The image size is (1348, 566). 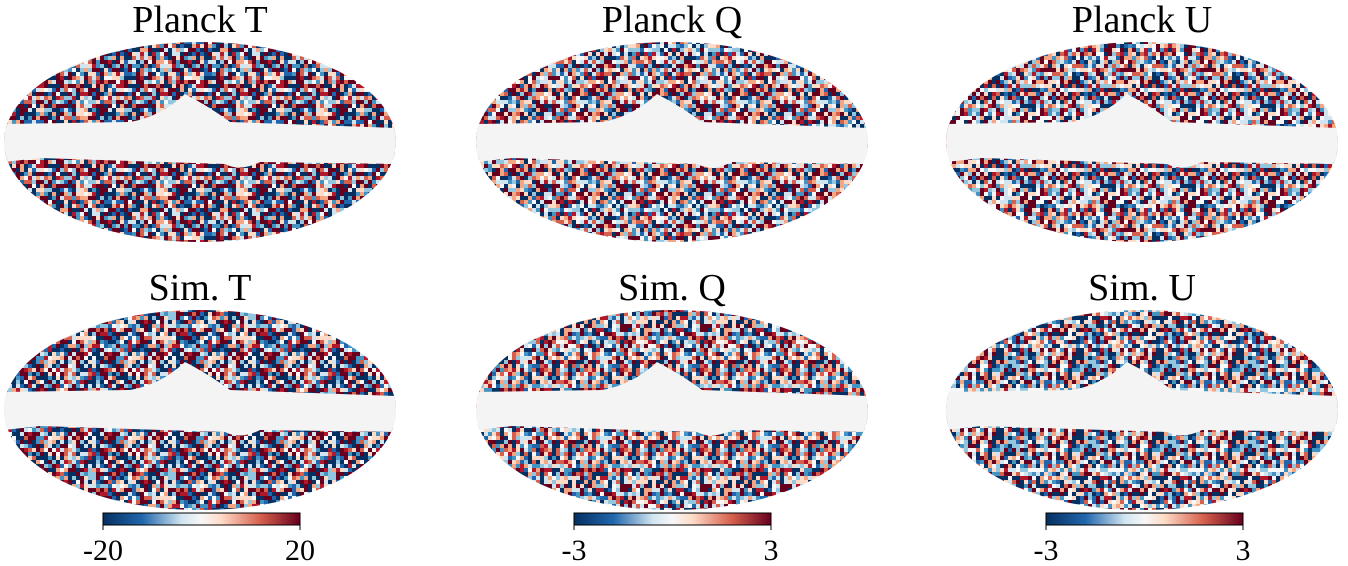 What do you see at coordinates (1142, 288) in the screenshot?
I see `panel-title: Sim. U` at bounding box center [1142, 288].